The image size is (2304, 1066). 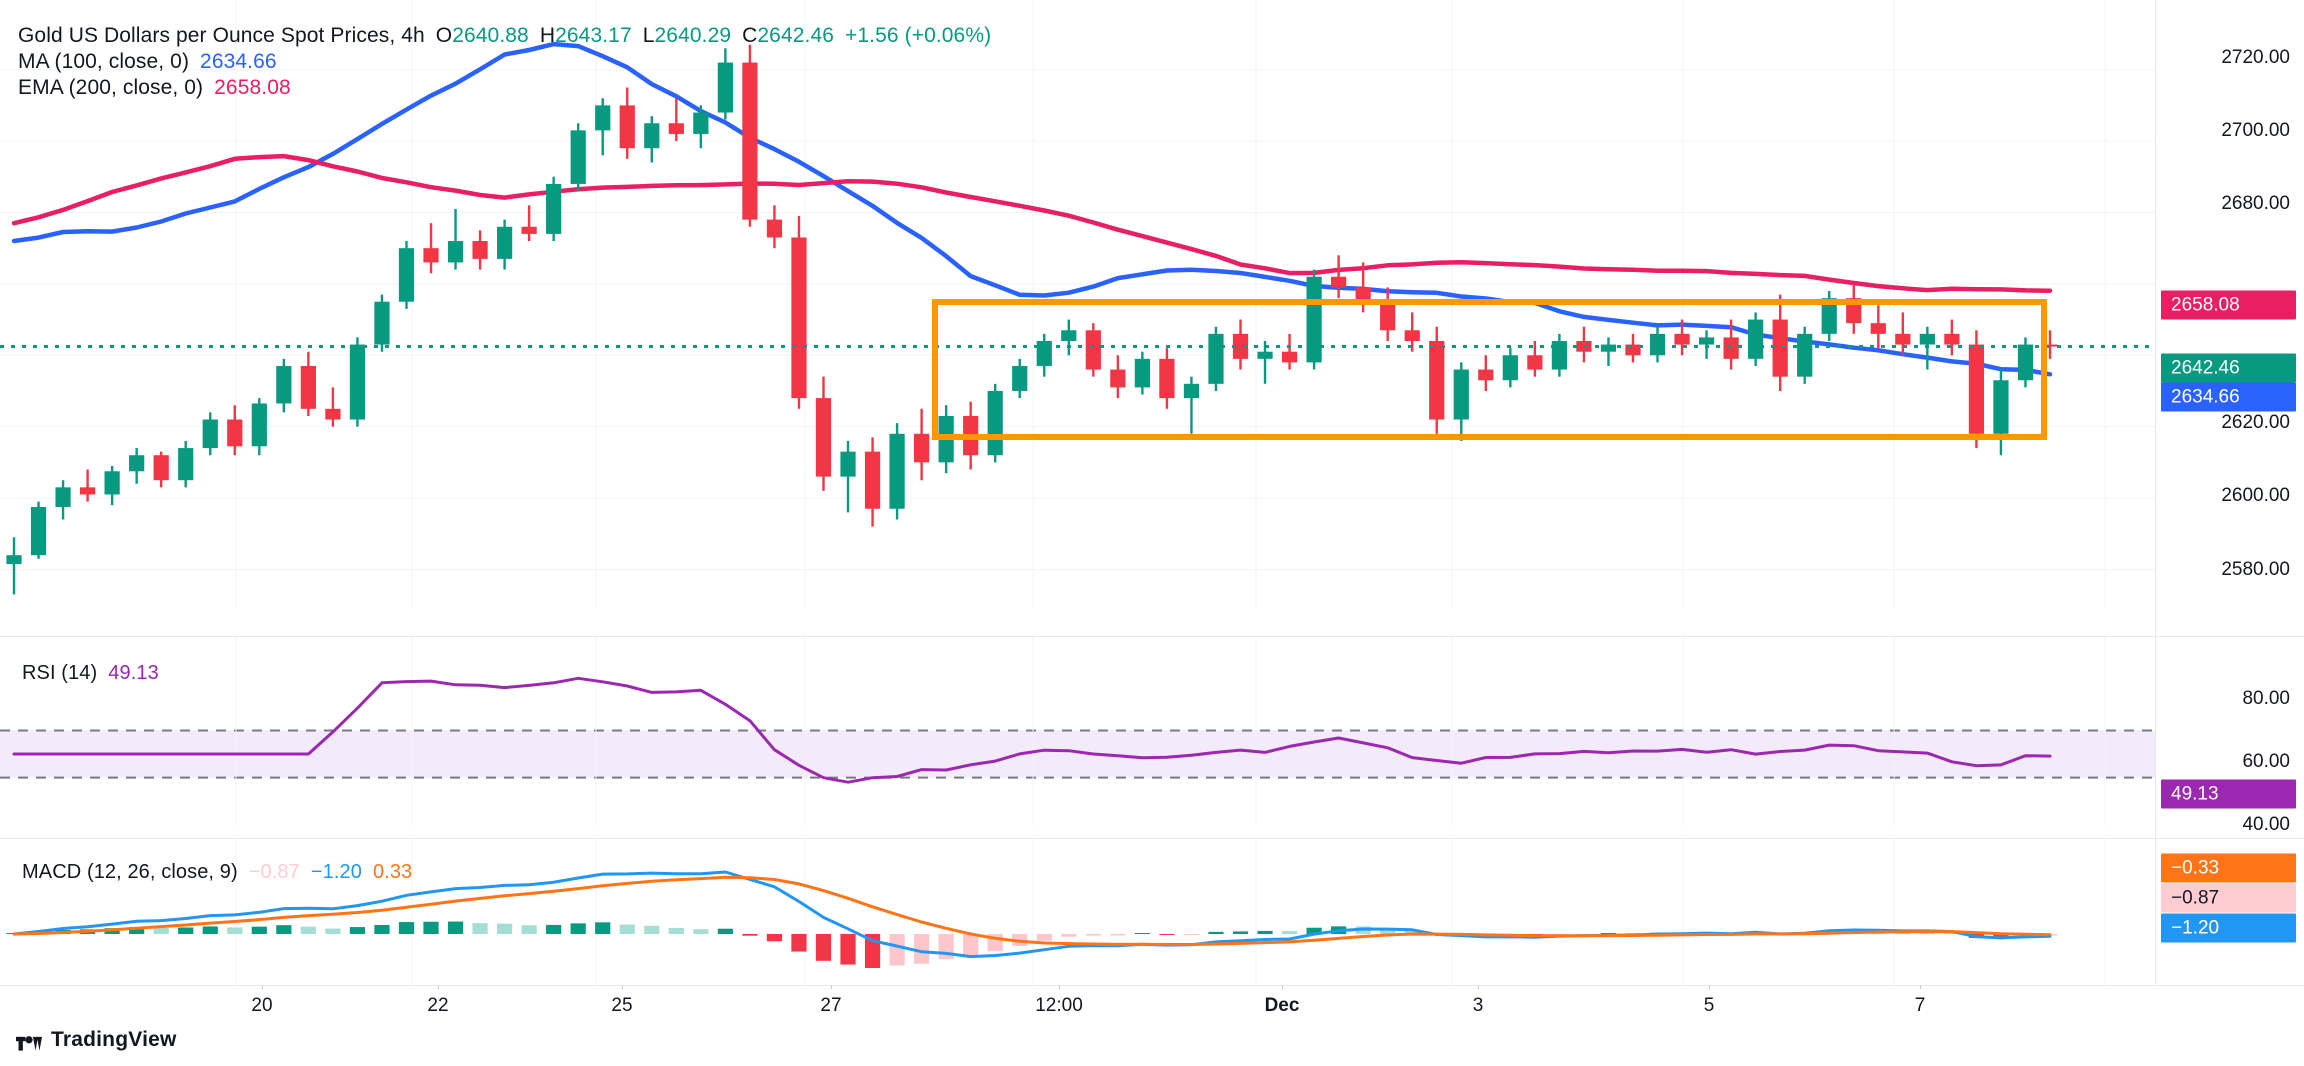 I want to click on price-axis-label: 2620.00, so click(x=2255, y=422).